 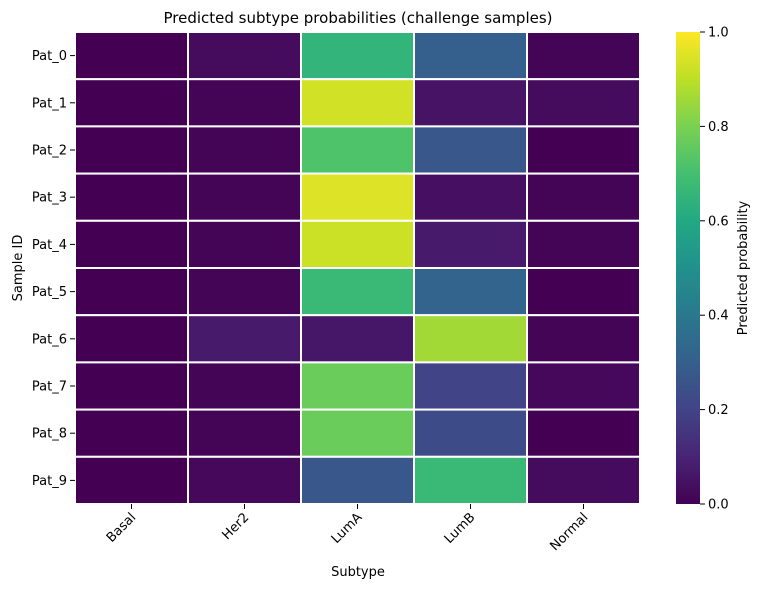 I want to click on y-tick-label: Pat_3, so click(x=49, y=198).